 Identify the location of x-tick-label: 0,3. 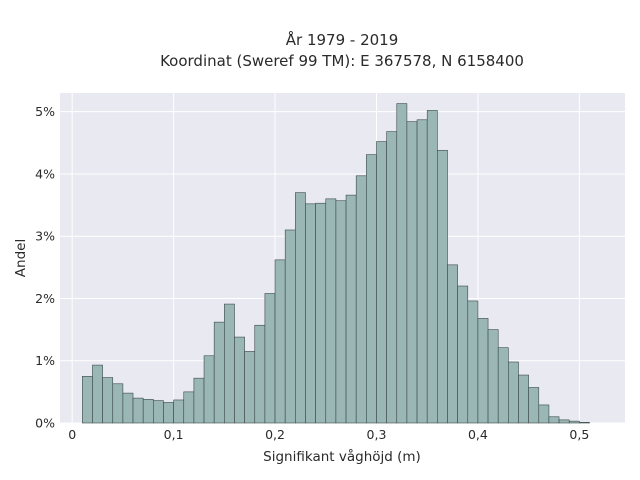
(377, 434).